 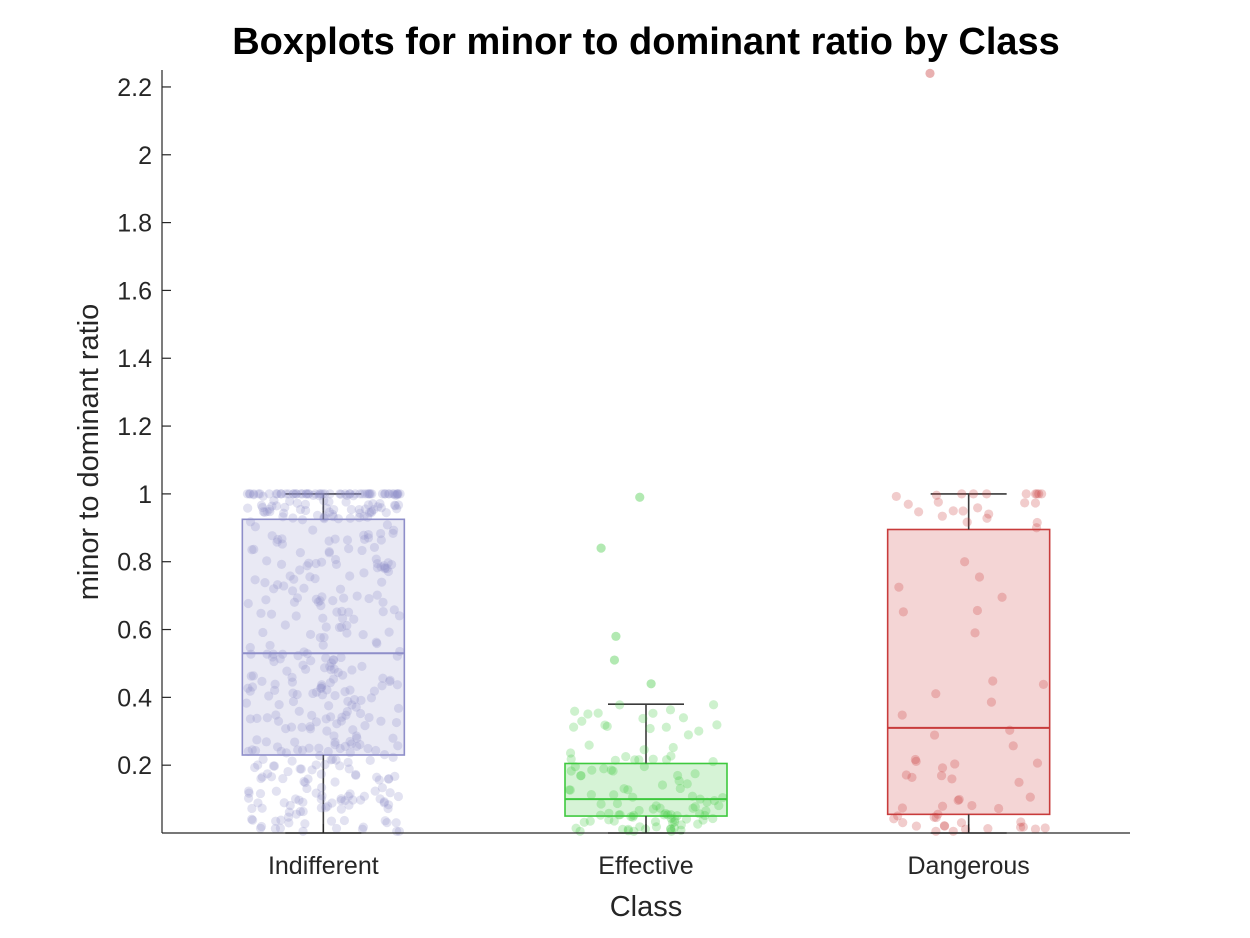 I want to click on y-tick-label: 1, so click(x=145, y=495).